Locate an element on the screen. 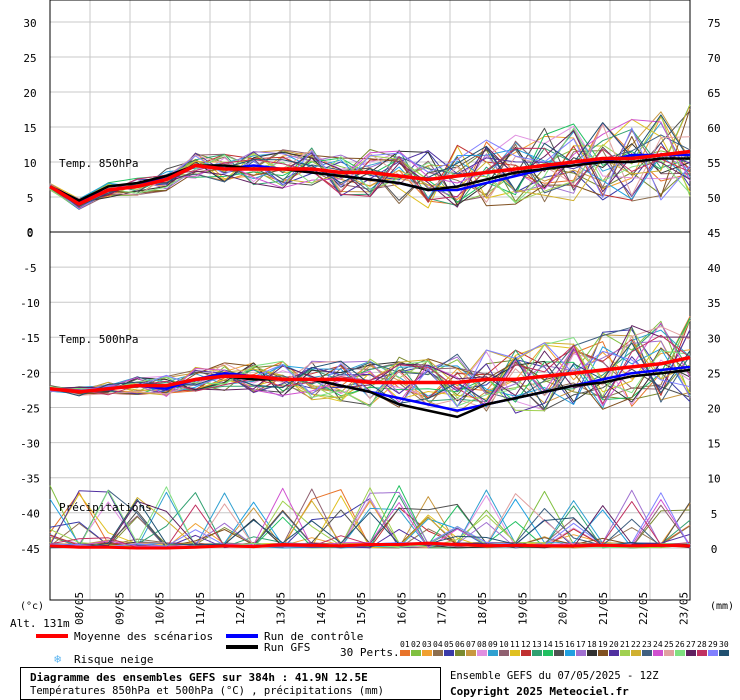  y2-tick-500: 35 is located at coordinates (713, 303).